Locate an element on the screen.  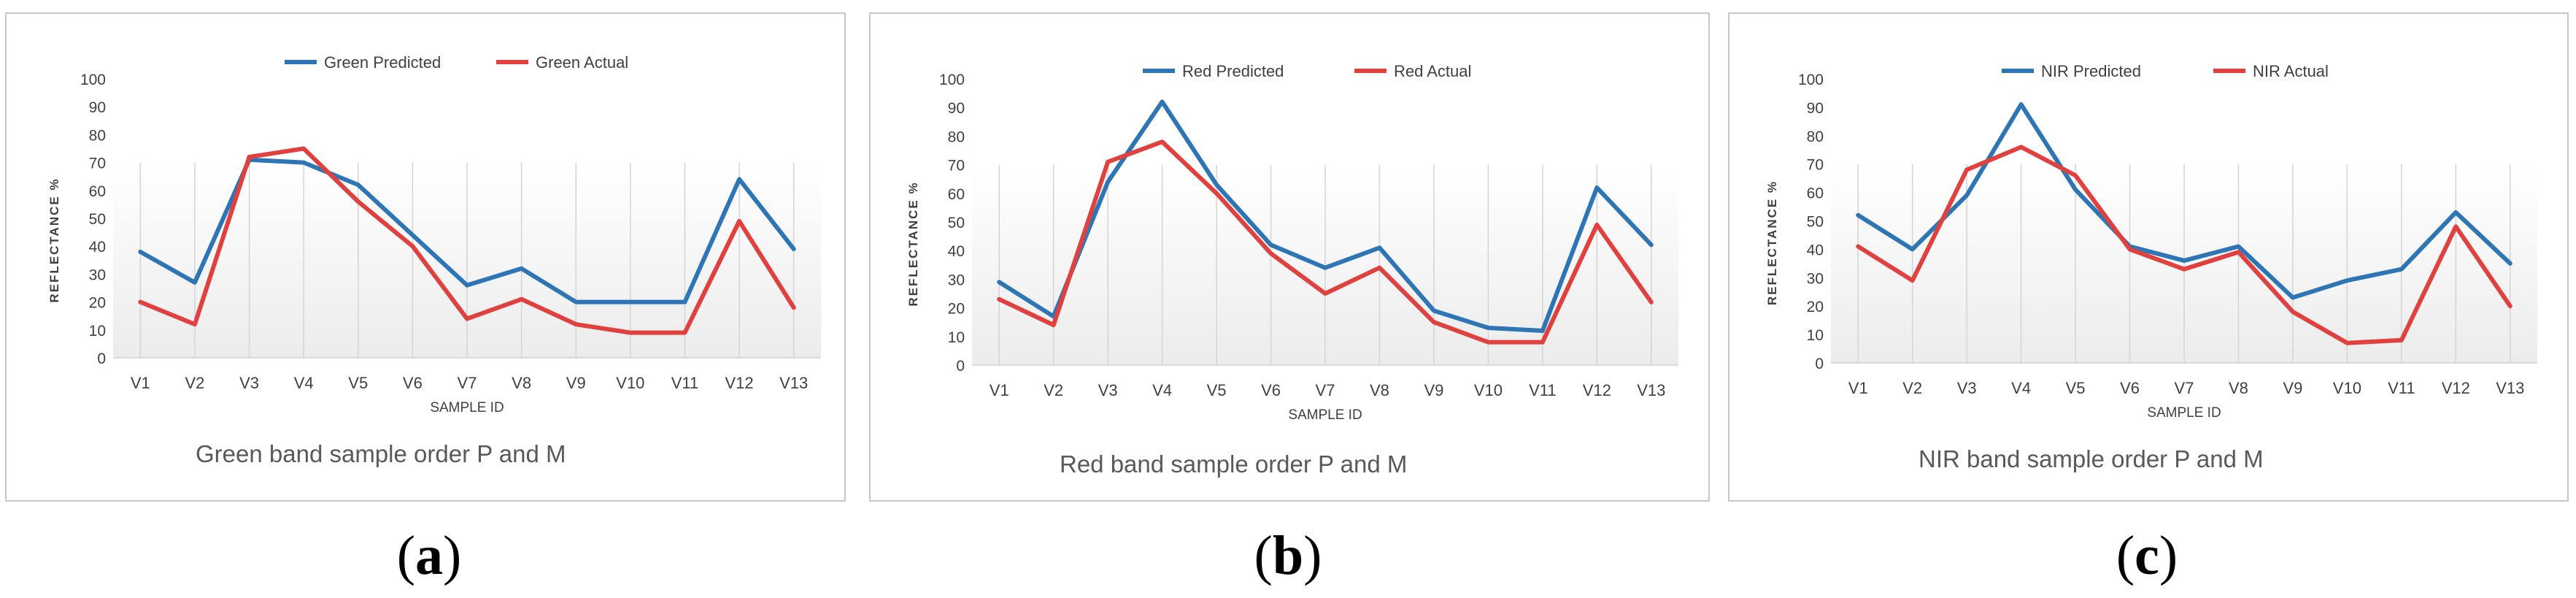
legend-entry: Green Predicted is located at coordinates (383, 62).